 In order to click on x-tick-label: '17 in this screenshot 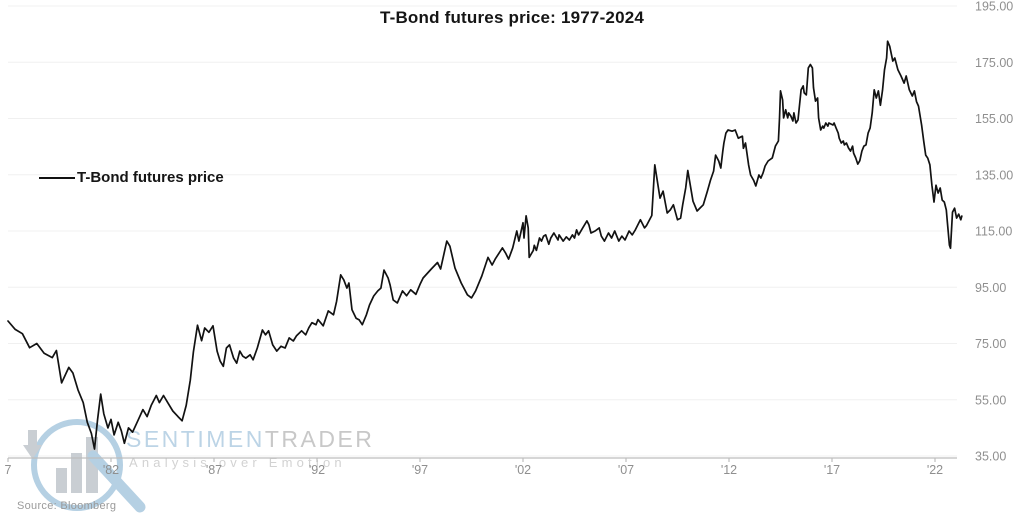, I will do `click(832, 470)`.